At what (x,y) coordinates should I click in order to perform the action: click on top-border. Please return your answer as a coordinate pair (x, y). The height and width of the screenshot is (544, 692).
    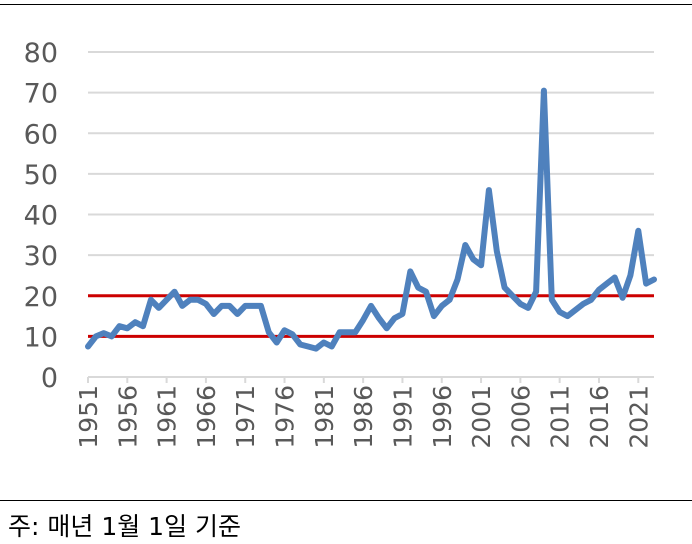
    Looking at the image, I should click on (346, 4).